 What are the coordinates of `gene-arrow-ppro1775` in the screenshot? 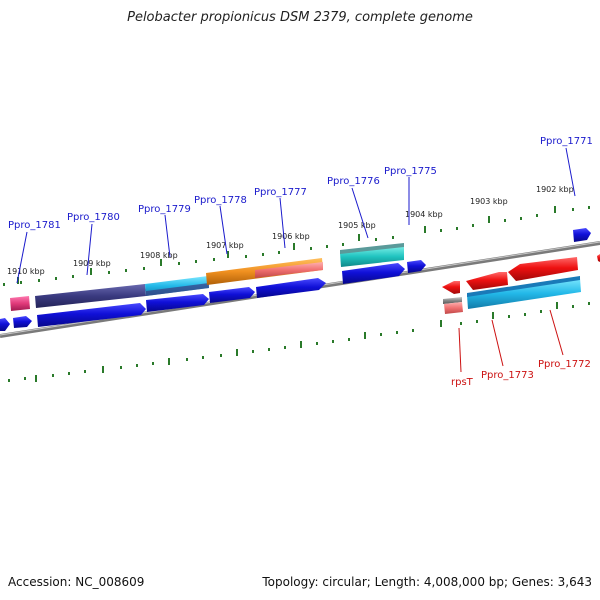 It's located at (416, 266).